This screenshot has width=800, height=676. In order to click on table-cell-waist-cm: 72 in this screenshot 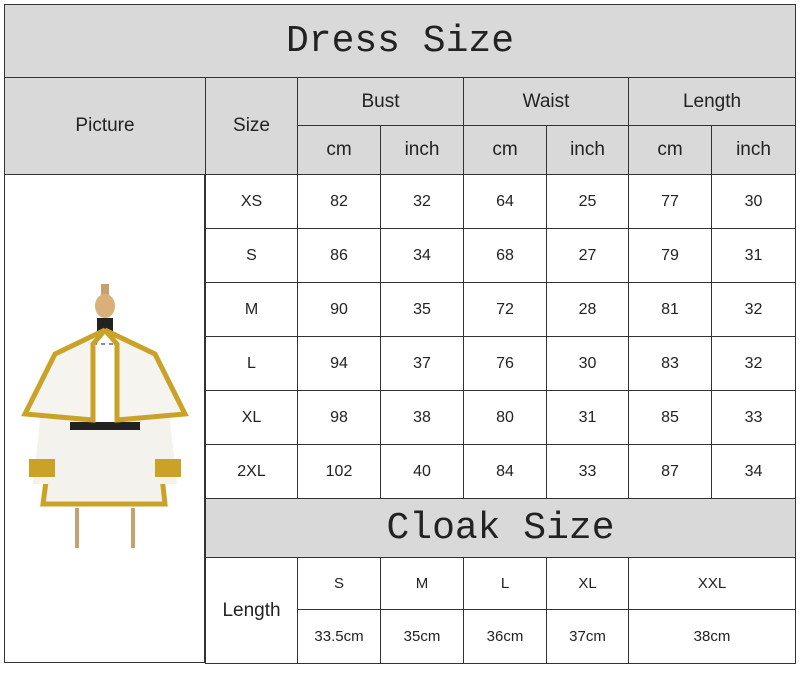, I will do `click(505, 309)`.